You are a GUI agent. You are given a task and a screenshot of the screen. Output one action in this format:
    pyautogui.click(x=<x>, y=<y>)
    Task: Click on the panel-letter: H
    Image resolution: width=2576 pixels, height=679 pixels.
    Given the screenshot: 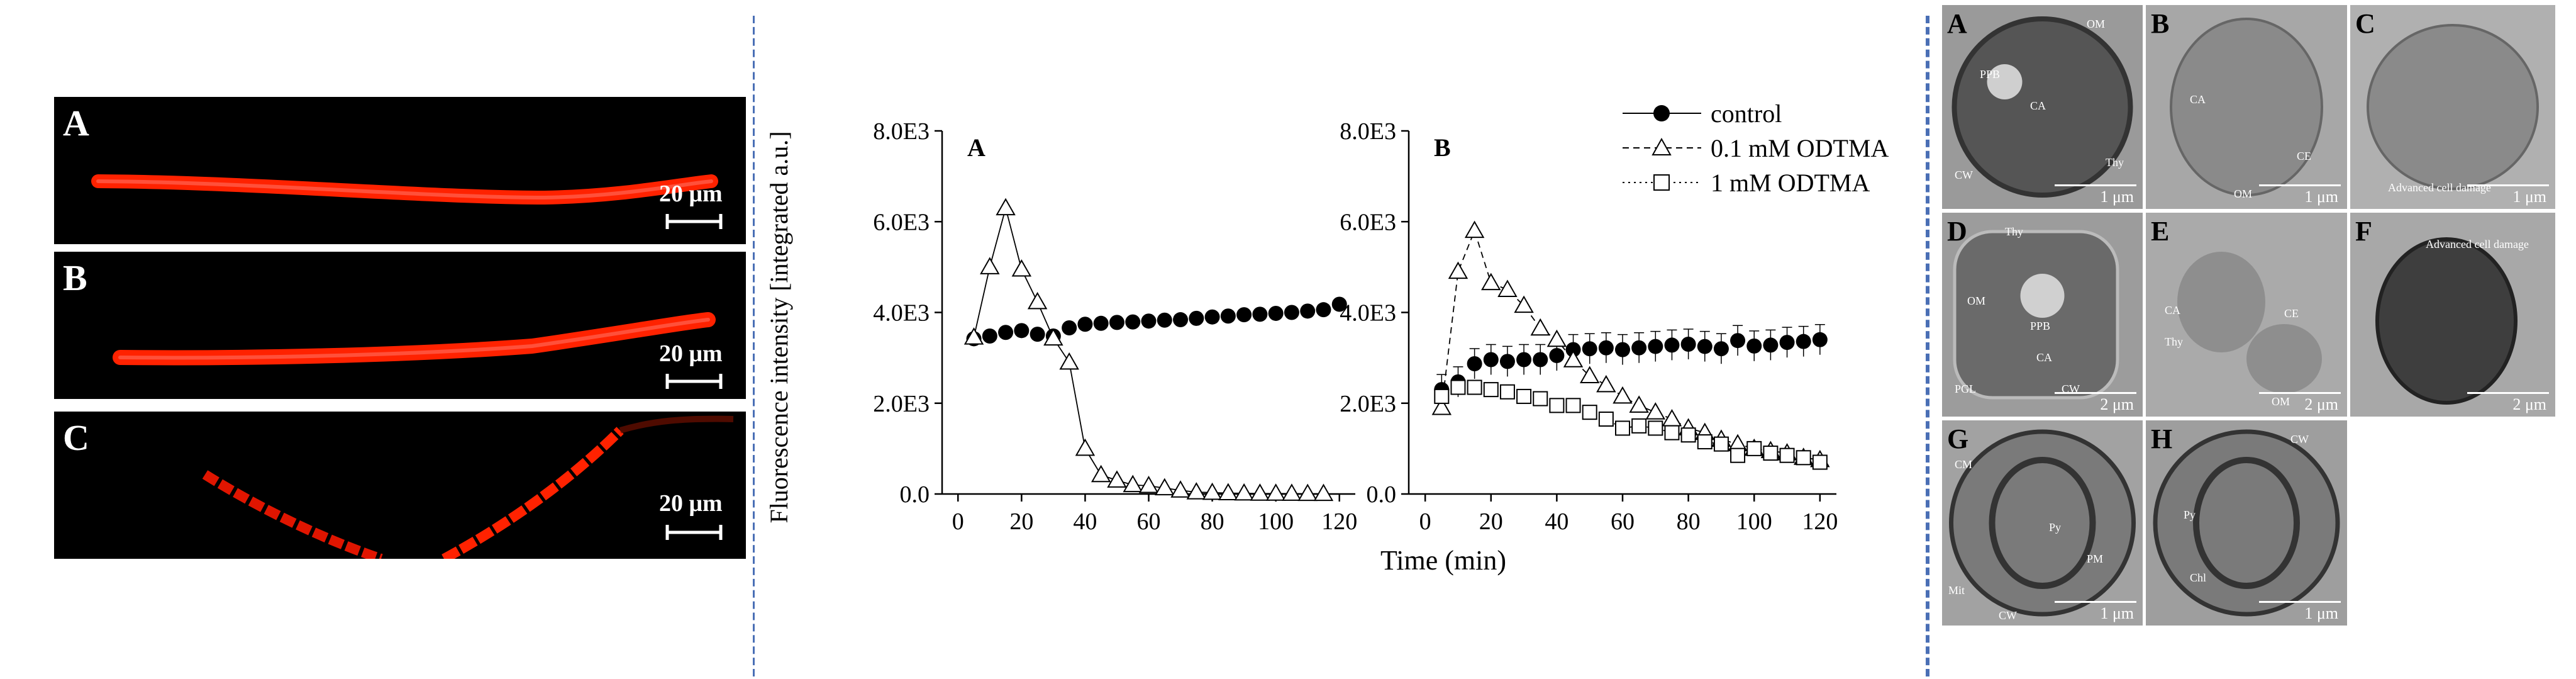 What is the action you would take?
    pyautogui.click(x=2162, y=439)
    